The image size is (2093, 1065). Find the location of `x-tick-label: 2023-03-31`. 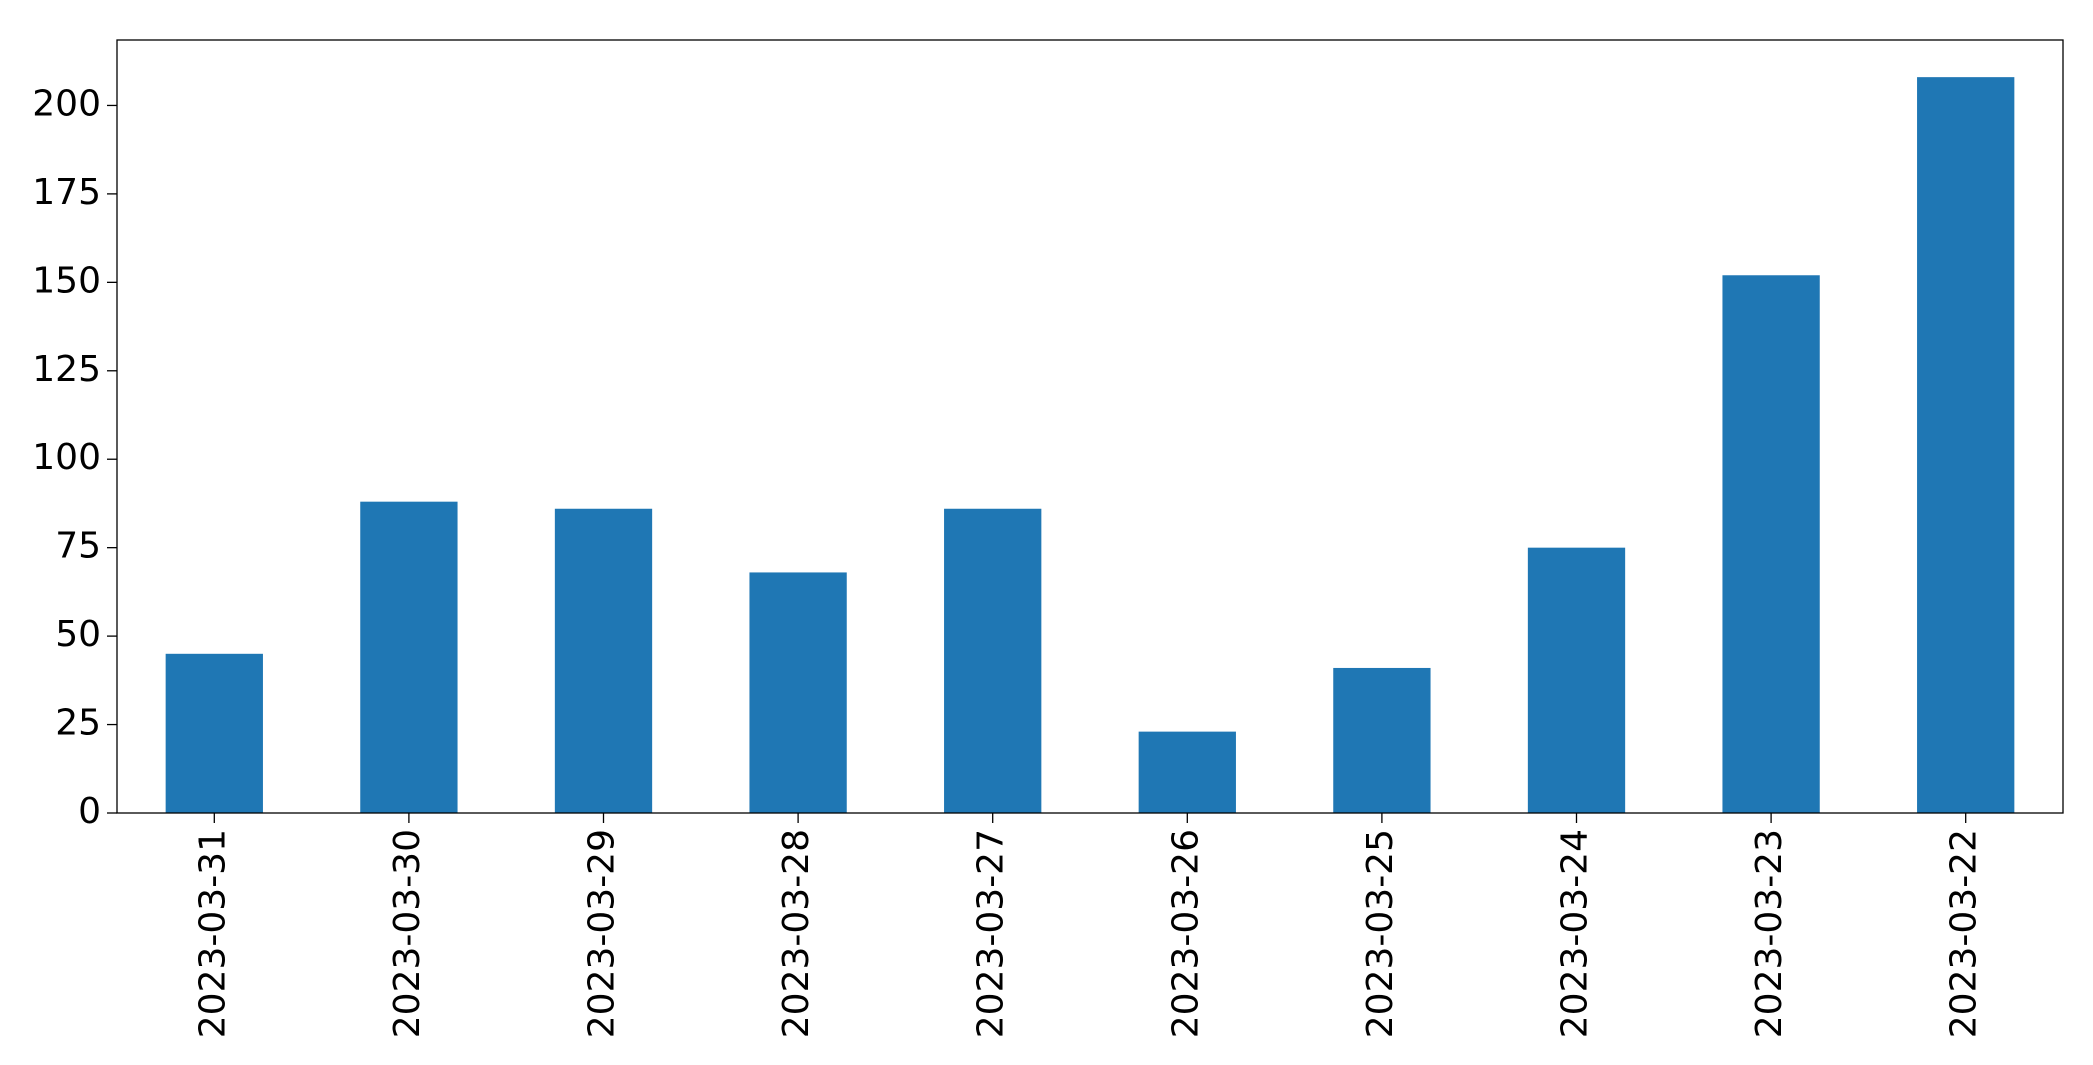

x-tick-label: 2023-03-31 is located at coordinates (212, 933).